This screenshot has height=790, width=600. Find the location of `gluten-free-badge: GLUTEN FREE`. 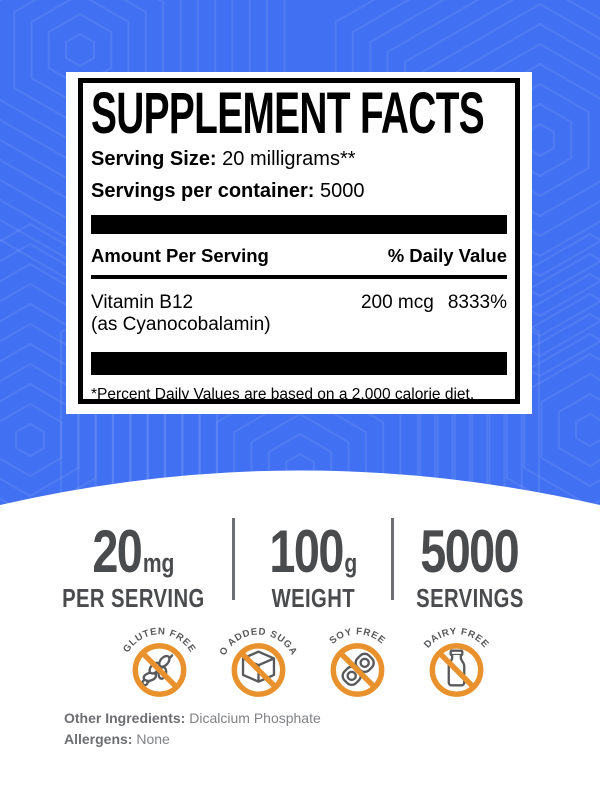

gluten-free-badge: GLUTEN FREE is located at coordinates (159, 657).